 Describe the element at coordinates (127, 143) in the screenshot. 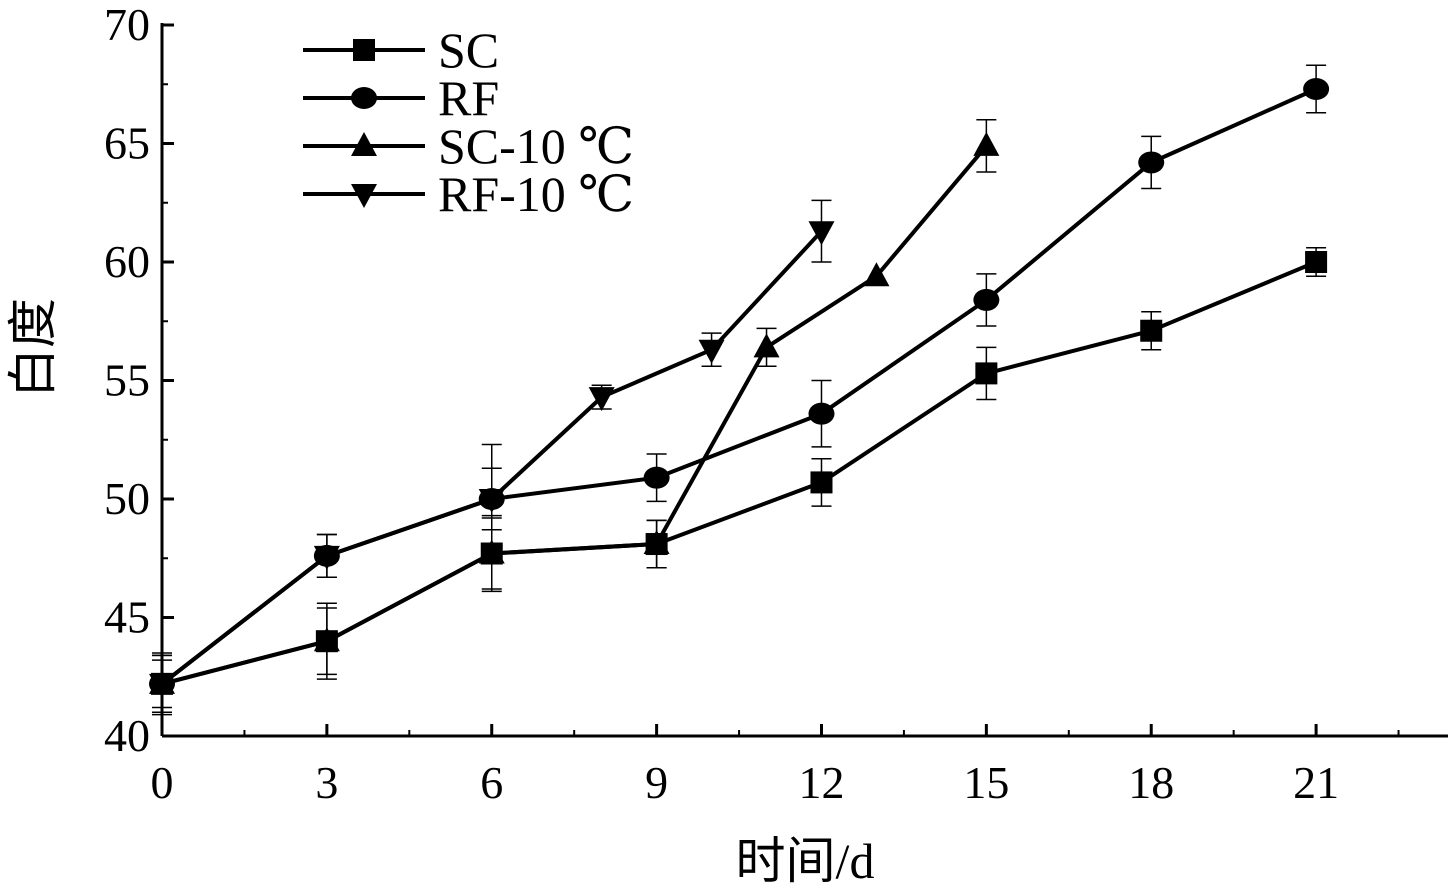

I see `y-tick-label-65: 65` at that location.